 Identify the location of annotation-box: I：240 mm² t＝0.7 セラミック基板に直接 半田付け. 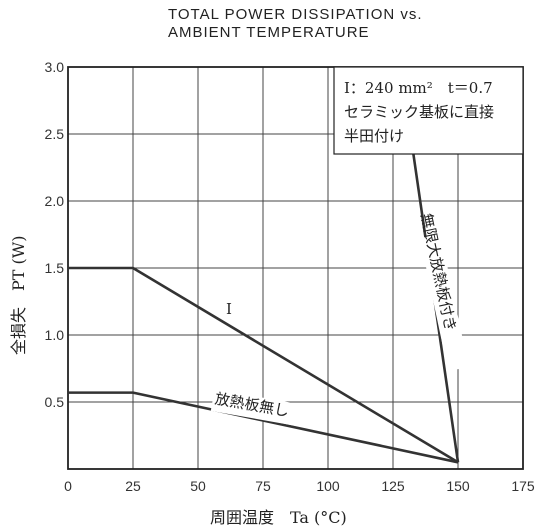
(428, 110).